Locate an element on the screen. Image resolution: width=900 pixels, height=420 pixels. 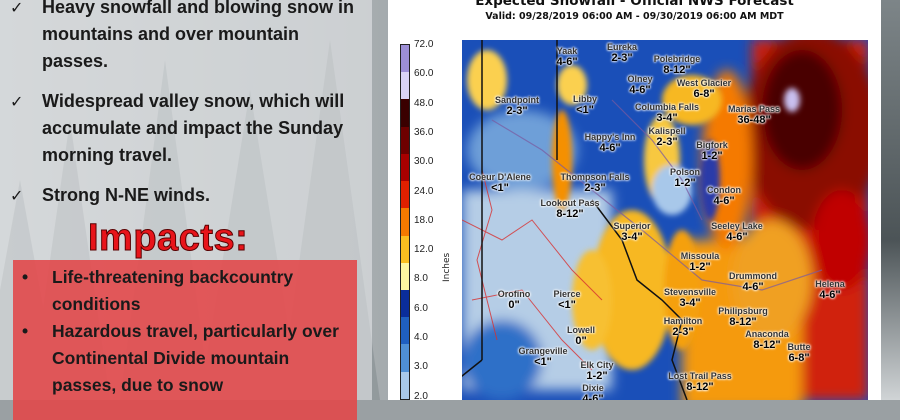
checkmark-icon: ✓ is located at coordinates (17, 101).